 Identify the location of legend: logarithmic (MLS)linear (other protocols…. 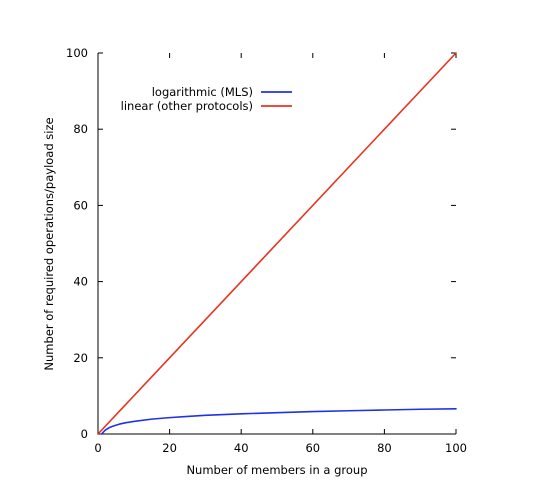
(206, 99).